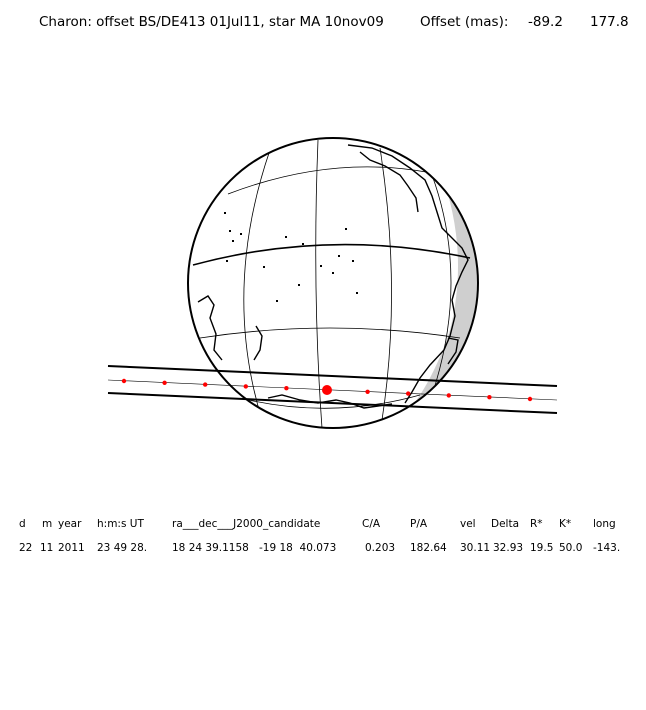 The width and height of the screenshot is (646, 710). What do you see at coordinates (246, 524) in the screenshot?
I see `header-ra-dec: ra___dec___J2000_candidate` at bounding box center [246, 524].